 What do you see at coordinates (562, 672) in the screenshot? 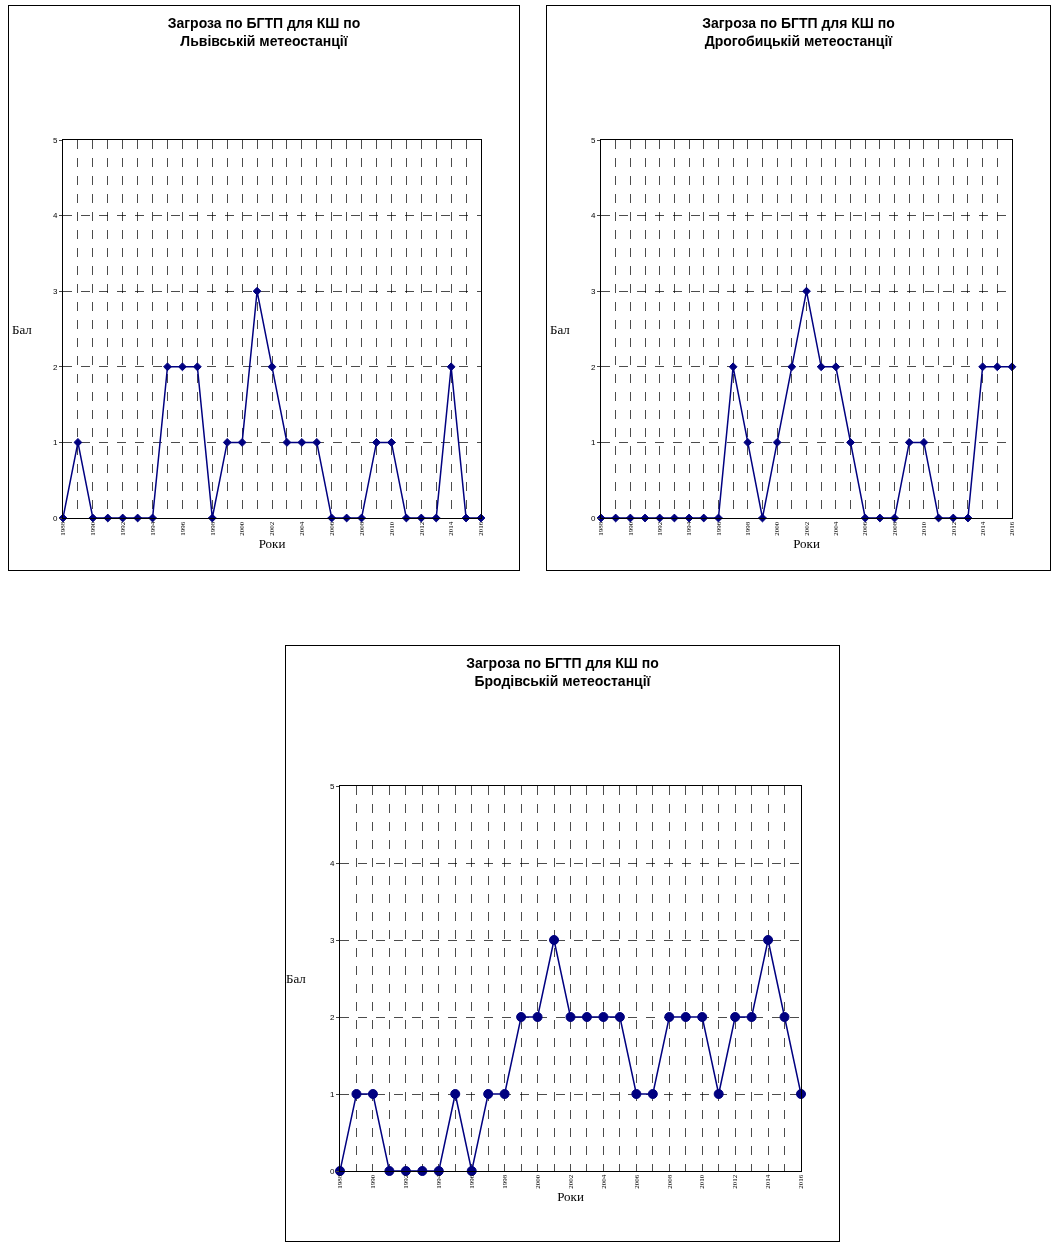
I see `chart-title: Загроза по БГТП для КШ по Бродівській метеостанції` at bounding box center [562, 672].